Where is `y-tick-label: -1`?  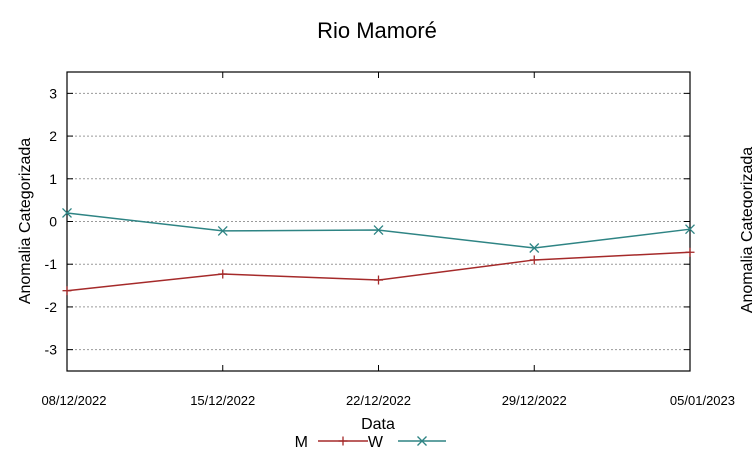
y-tick-label: -1 is located at coordinates (51, 264).